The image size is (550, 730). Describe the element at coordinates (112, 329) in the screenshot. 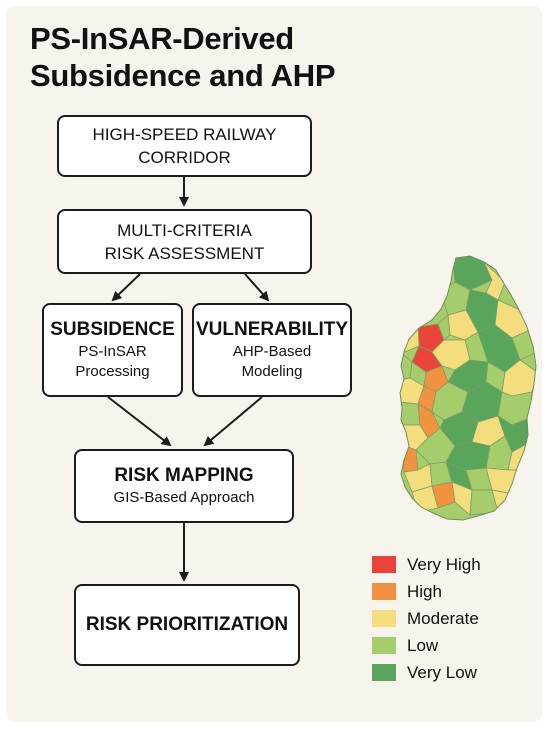

I see `subsidence-heading: SUBSIDENCE` at that location.